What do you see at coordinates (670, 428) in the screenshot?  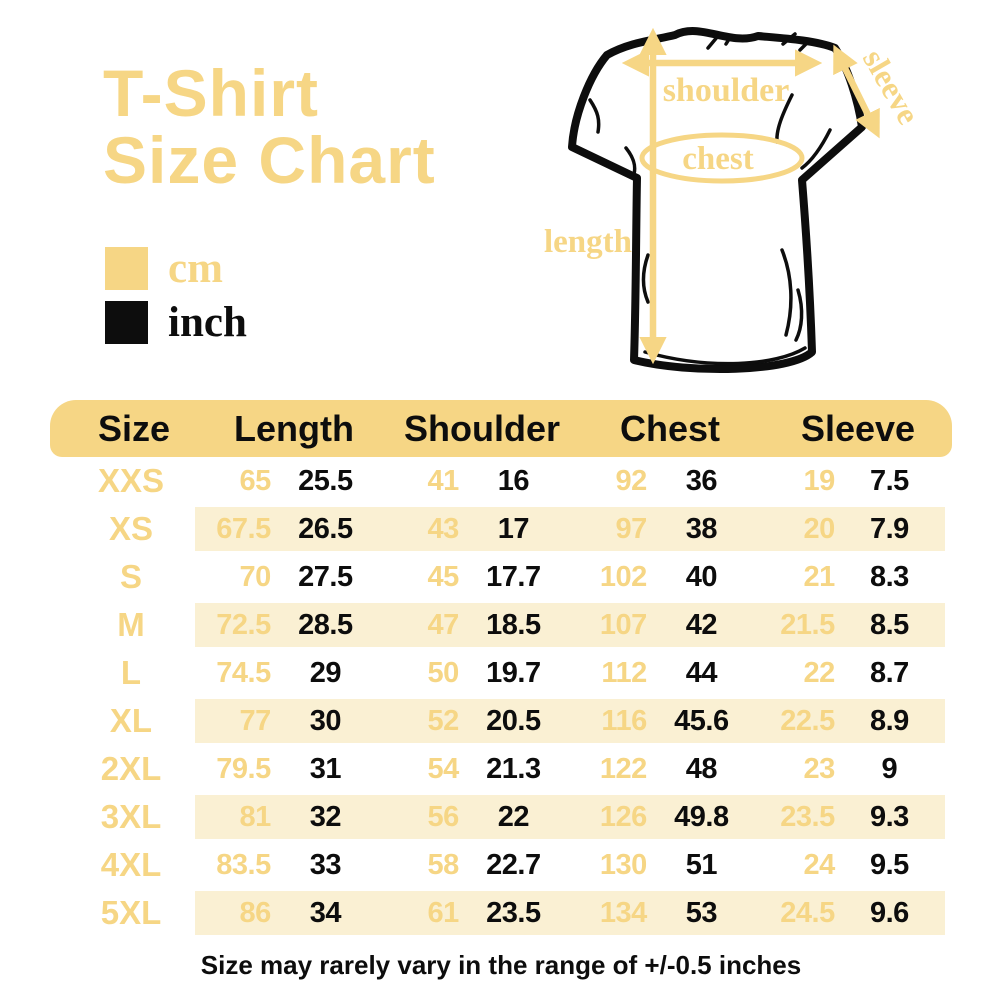 I see `column-header-chest: Chest` at bounding box center [670, 428].